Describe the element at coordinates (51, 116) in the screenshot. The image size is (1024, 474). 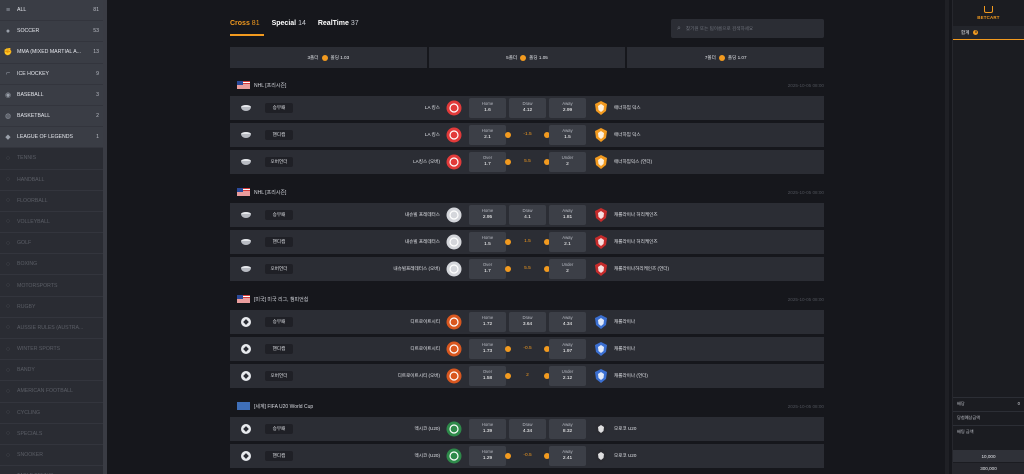
I see `sidebar-item-basketball: ◍ BASKETBALL 2` at that location.